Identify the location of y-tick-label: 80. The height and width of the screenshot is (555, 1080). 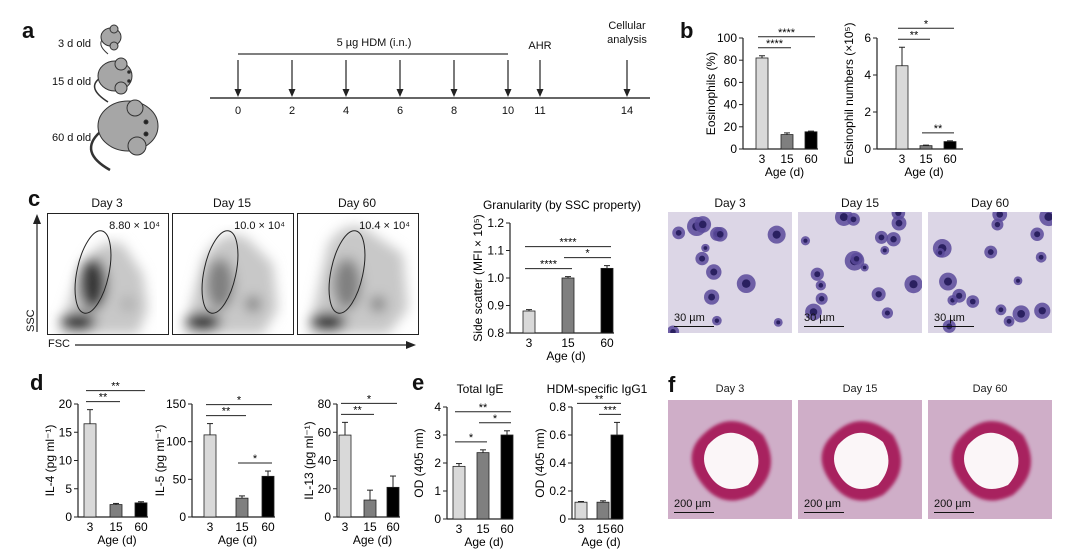
(325, 404).